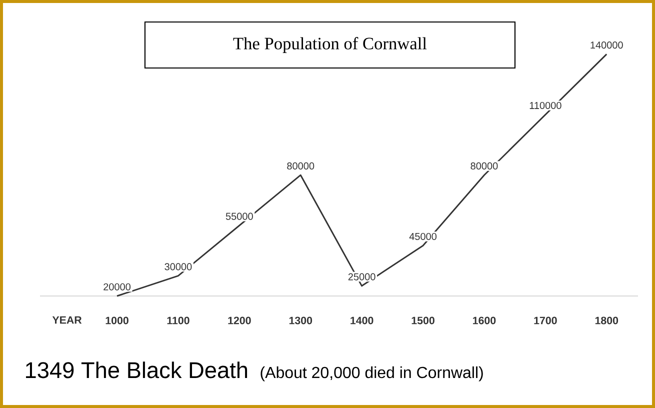  Describe the element at coordinates (606, 45) in the screenshot. I see `data-label: 140000` at that location.